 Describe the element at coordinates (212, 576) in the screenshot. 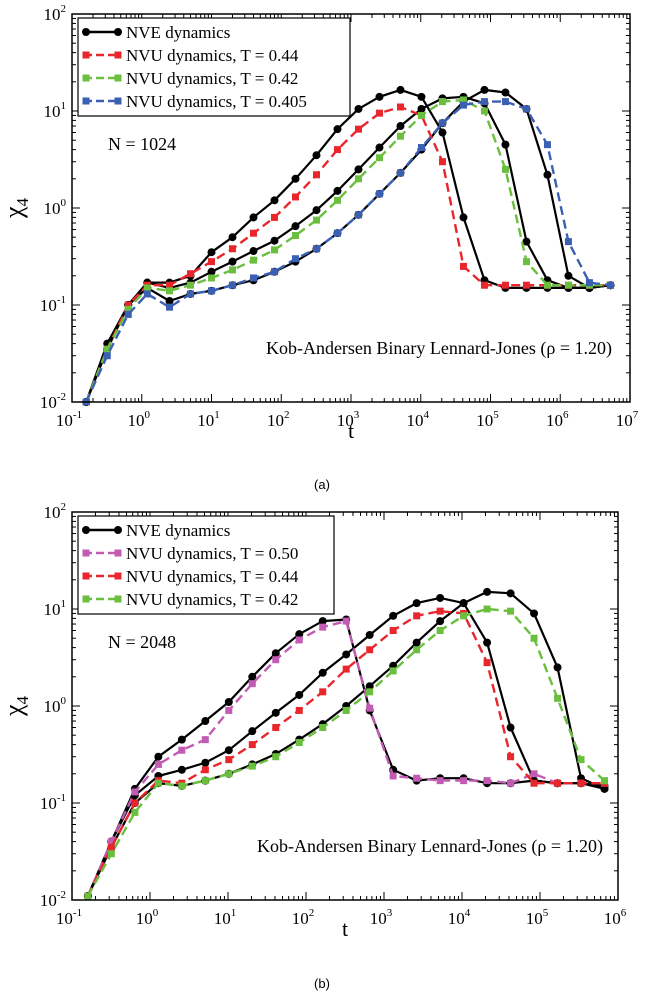

I see `legend-label: NVU dynamics, T = 0.44` at that location.